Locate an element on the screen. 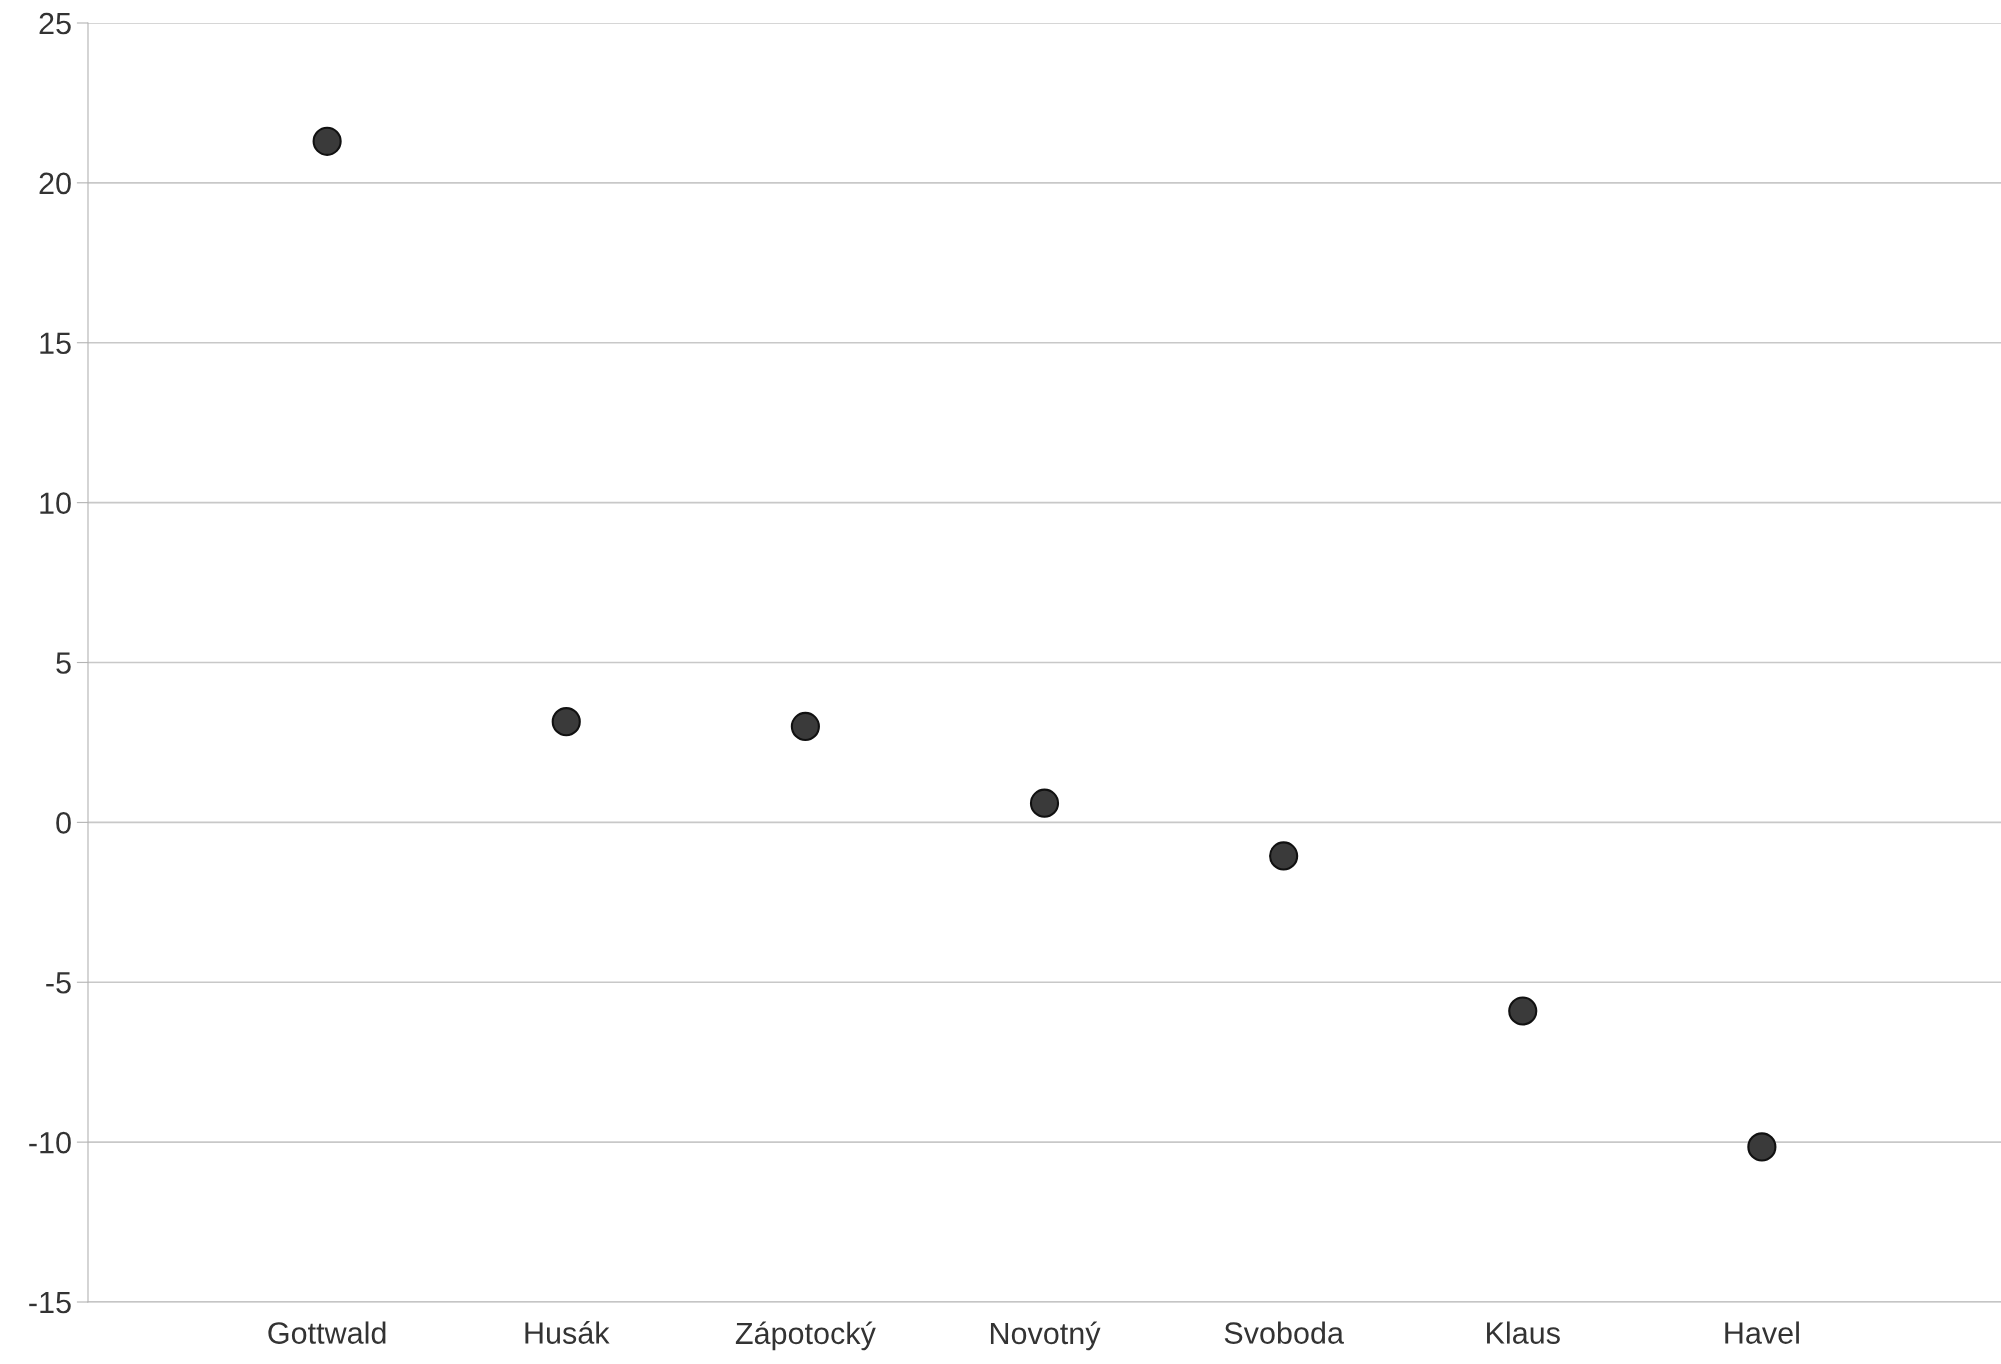 This screenshot has height=1364, width=2001. y-tick-label: 10 is located at coordinates (55, 503).